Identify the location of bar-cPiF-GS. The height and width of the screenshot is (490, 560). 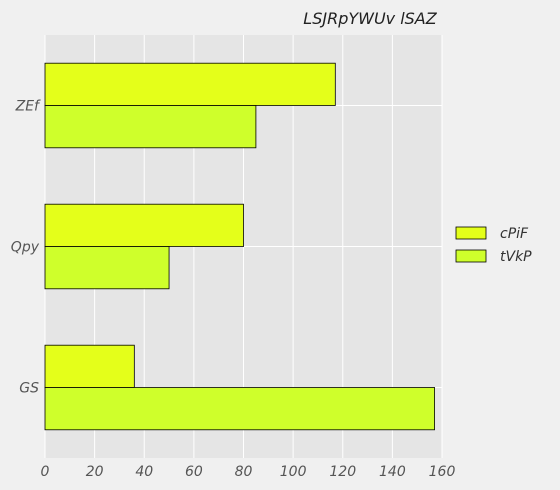
(89, 366).